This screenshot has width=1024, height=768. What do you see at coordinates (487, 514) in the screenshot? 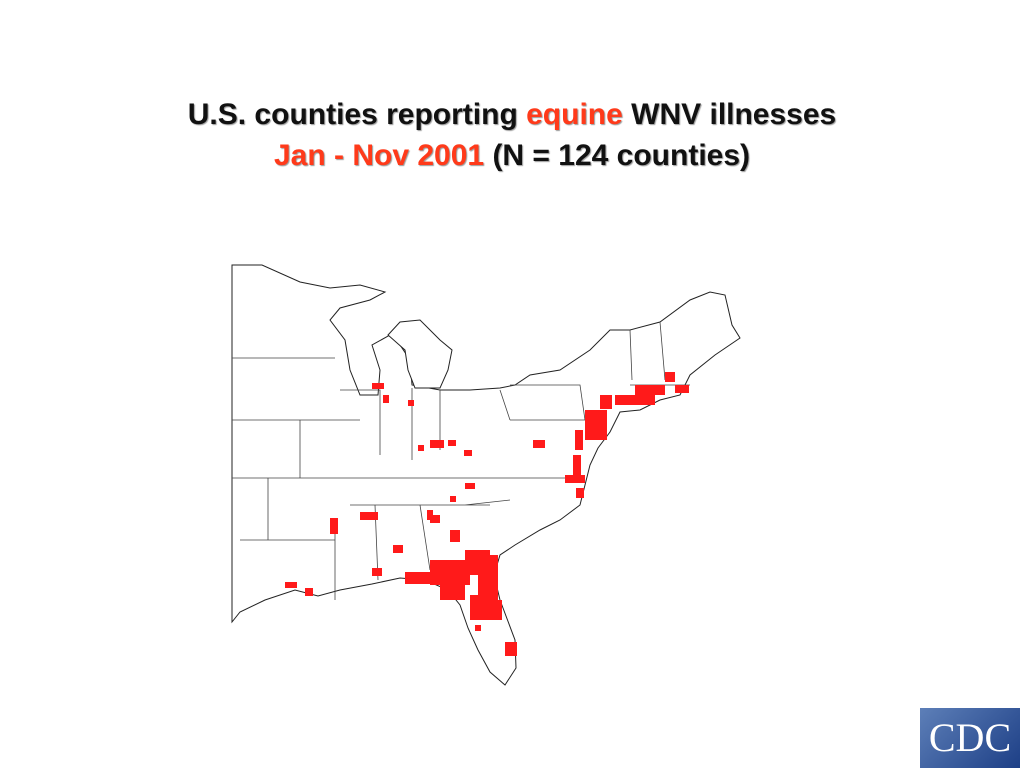
I see `reported-counties` at bounding box center [487, 514].